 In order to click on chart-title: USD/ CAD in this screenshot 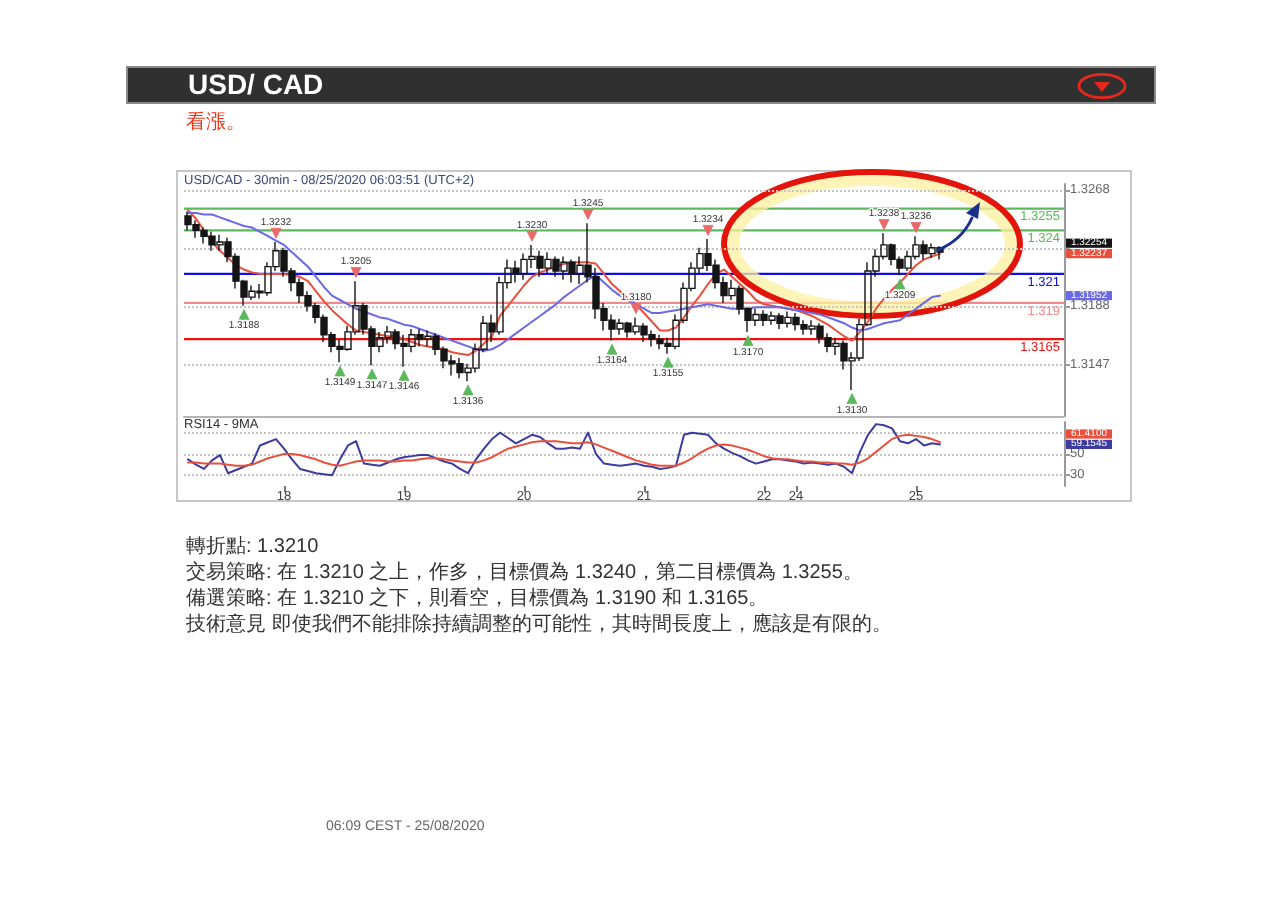, I will do `click(256, 85)`.